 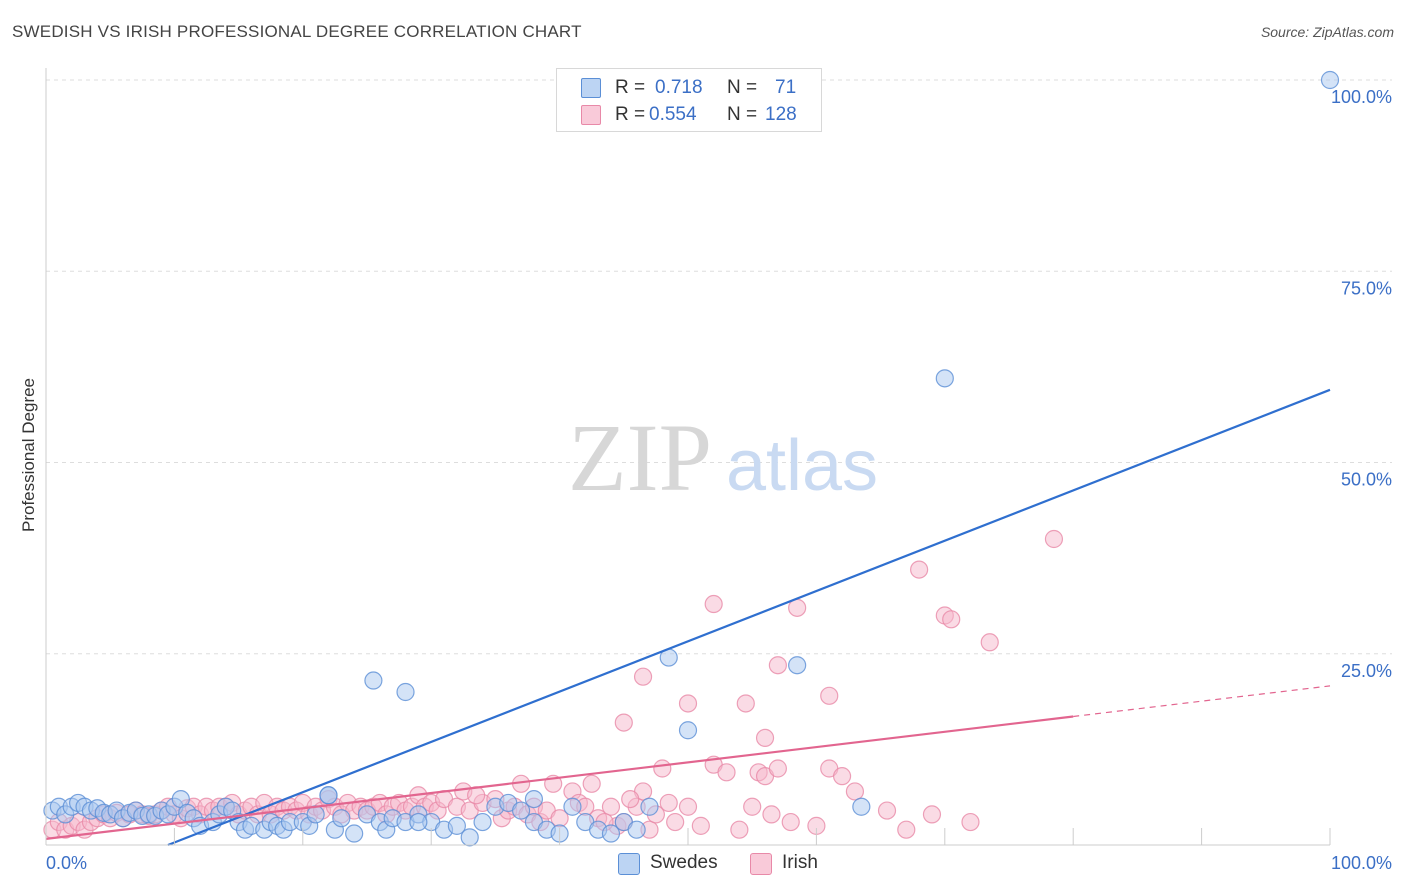 What do you see at coordinates (629, 864) in the screenshot?
I see `bottom-legend-swatch-swedes` at bounding box center [629, 864].